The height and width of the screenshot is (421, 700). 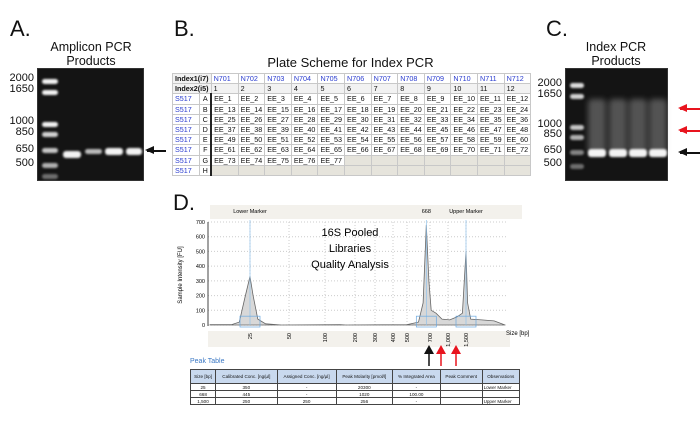 I want to click on peak-table-cell: 445, so click(x=246, y=394).